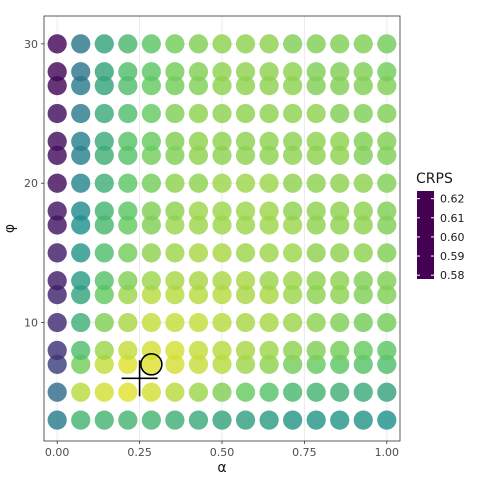 Image resolution: width=480 pixels, height=480 pixels. I want to click on x-tick-label: 0.50, so click(222, 452).